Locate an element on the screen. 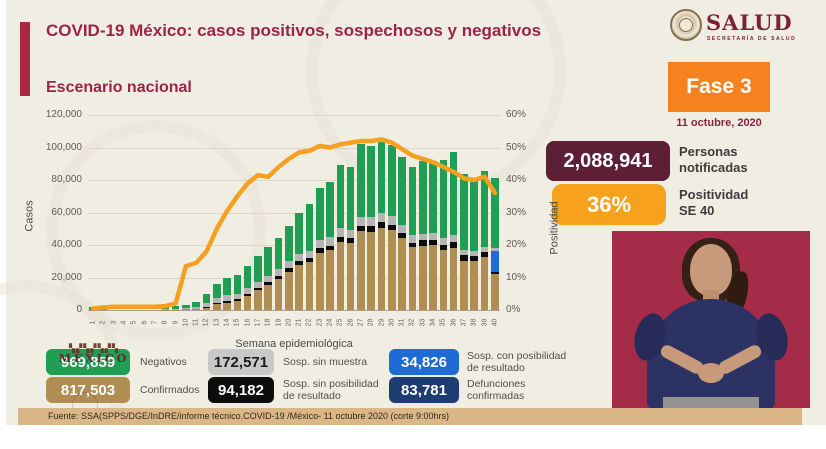 The image size is (826, 449). y-tick-right: 20% is located at coordinates (516, 244).